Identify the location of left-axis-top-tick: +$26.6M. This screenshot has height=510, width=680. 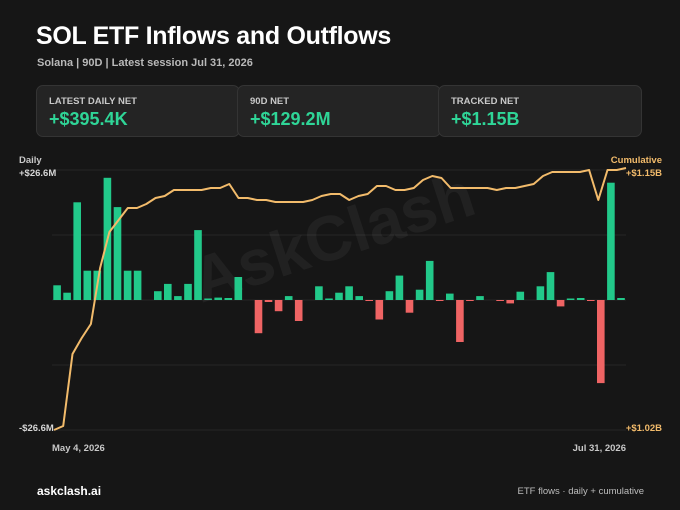
(37, 173).